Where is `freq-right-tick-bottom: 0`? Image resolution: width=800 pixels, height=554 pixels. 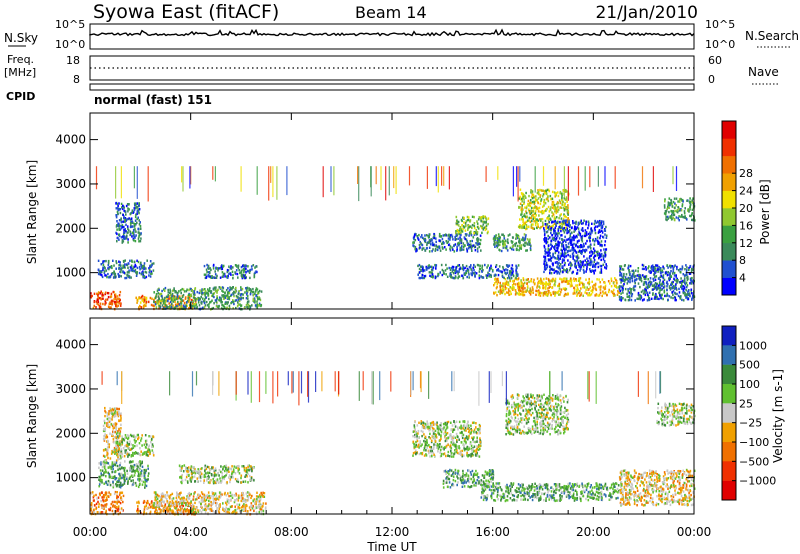 freq-right-tick-bottom: 0 is located at coordinates (711, 79).